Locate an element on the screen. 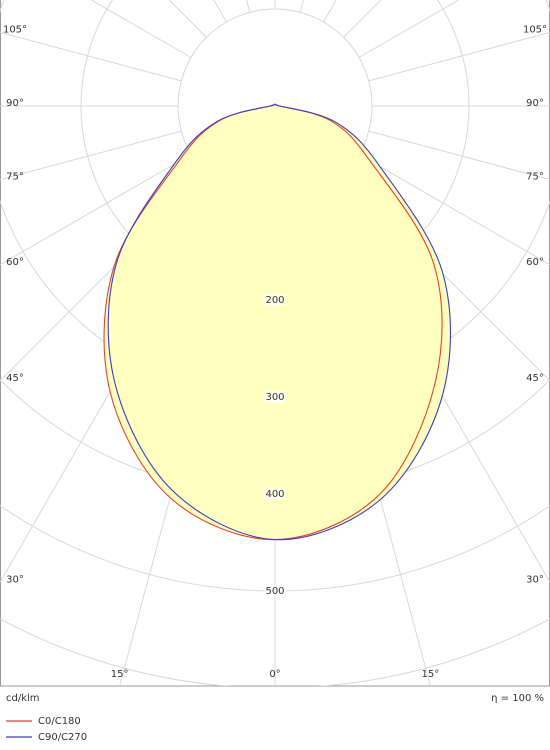  unit-label: cd/klm is located at coordinates (23, 698).